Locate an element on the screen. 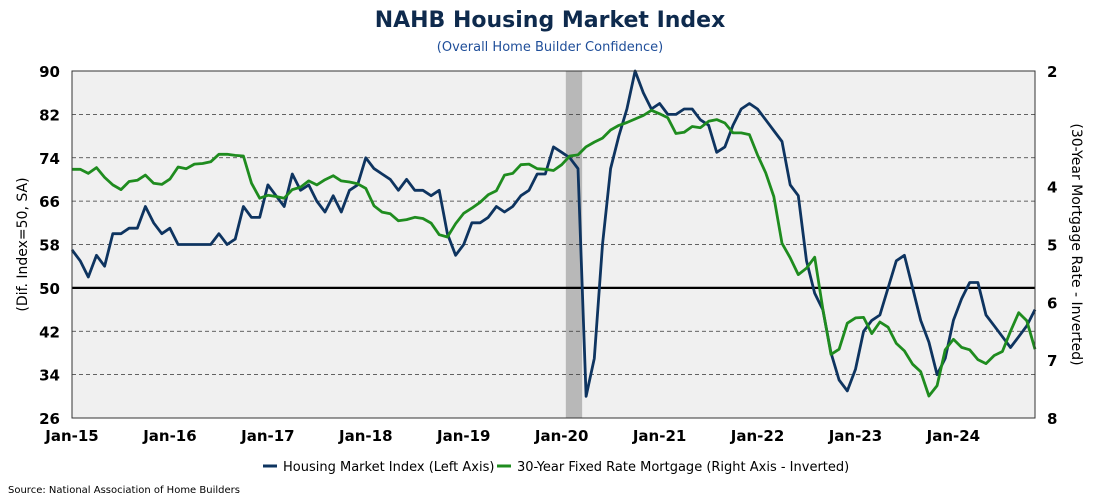 Image resolution: width=1100 pixels, height=500 pixels. x-tick-label: Jan-22 is located at coordinates (757, 436).